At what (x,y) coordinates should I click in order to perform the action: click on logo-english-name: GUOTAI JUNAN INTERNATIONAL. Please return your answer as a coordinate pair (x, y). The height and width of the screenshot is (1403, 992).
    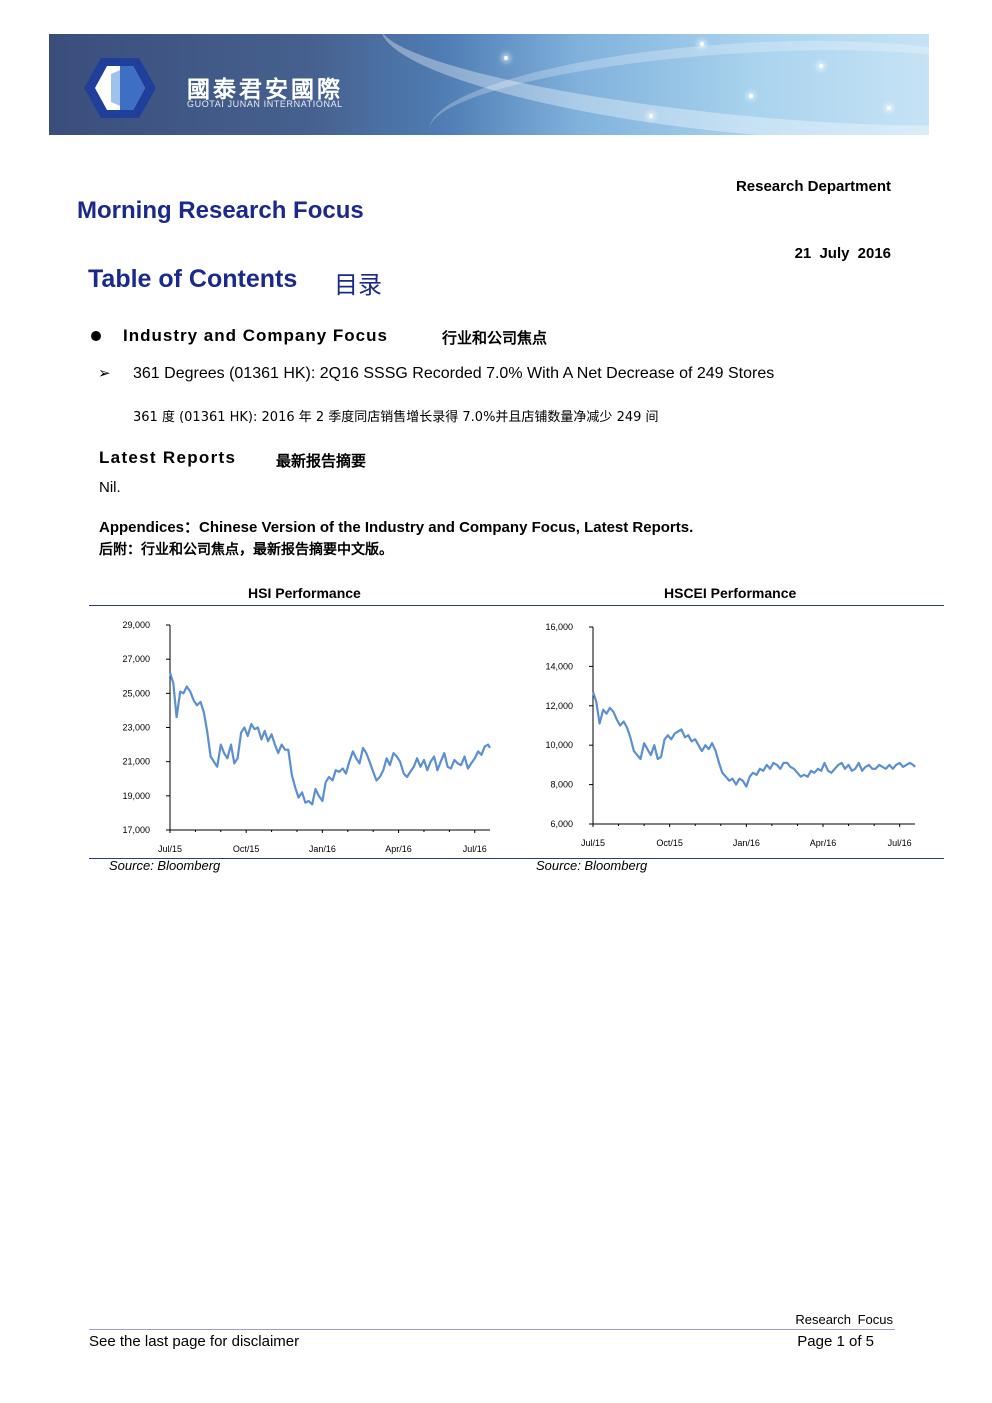
    Looking at the image, I should click on (265, 104).